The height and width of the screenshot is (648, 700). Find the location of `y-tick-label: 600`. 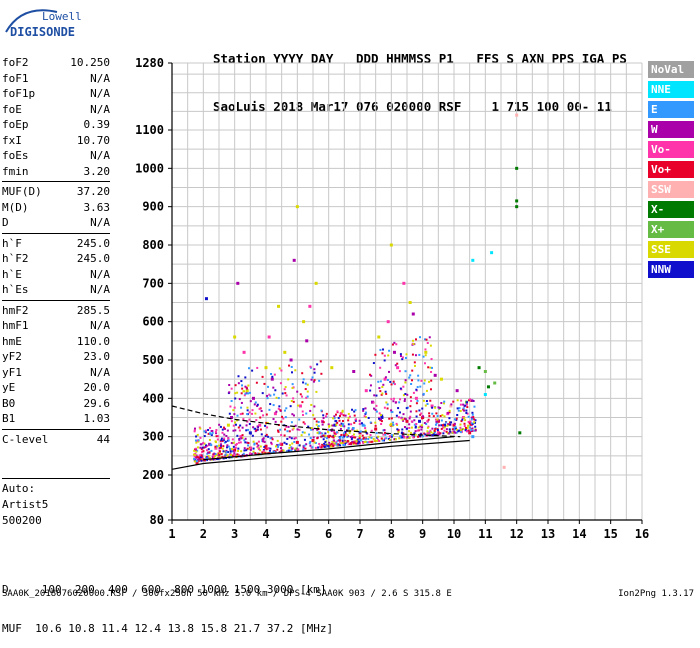

y-tick-label: 600 is located at coordinates (153, 322).